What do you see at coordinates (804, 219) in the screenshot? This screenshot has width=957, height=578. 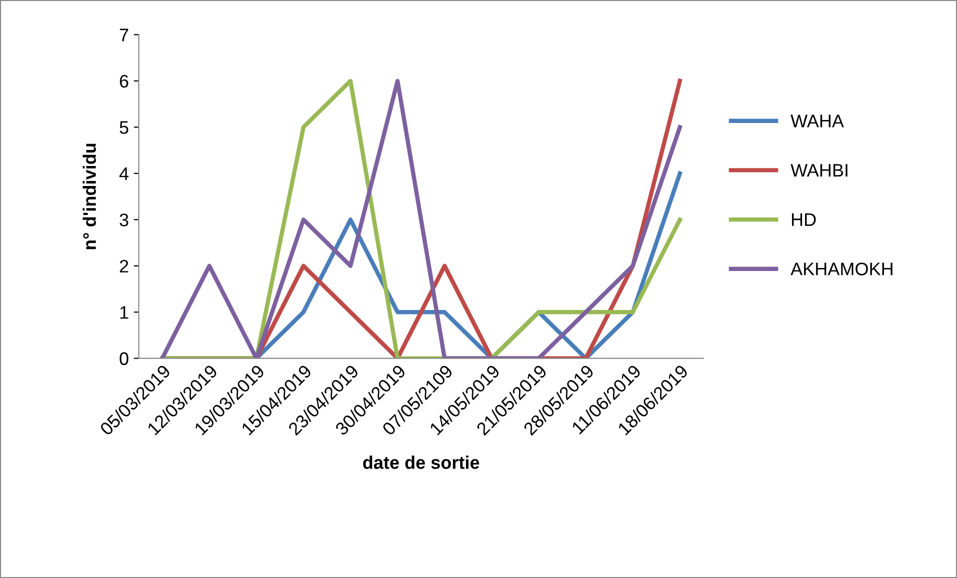 I see `legend-label: HD` at bounding box center [804, 219].